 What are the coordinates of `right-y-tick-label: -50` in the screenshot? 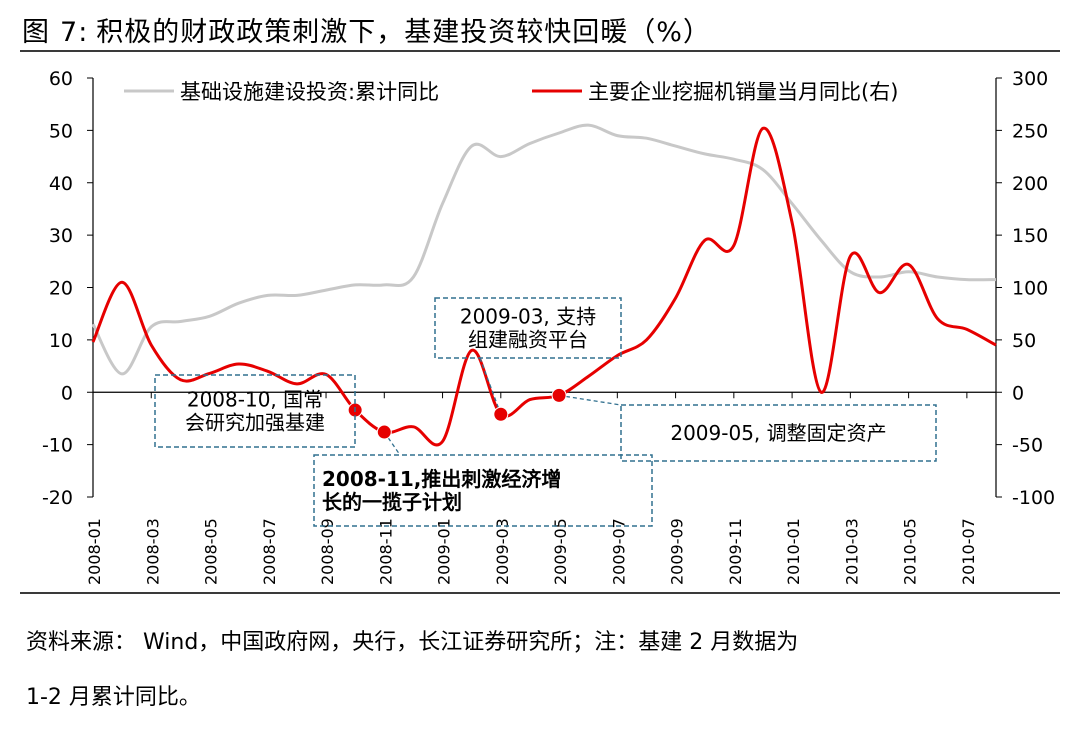 It's located at (1027, 446).